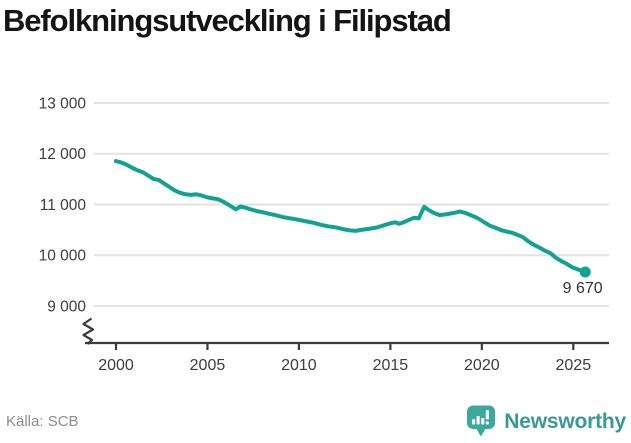  Describe the element at coordinates (565, 421) in the screenshot. I see `newsworthy-wordmark: Newsworthy` at that location.